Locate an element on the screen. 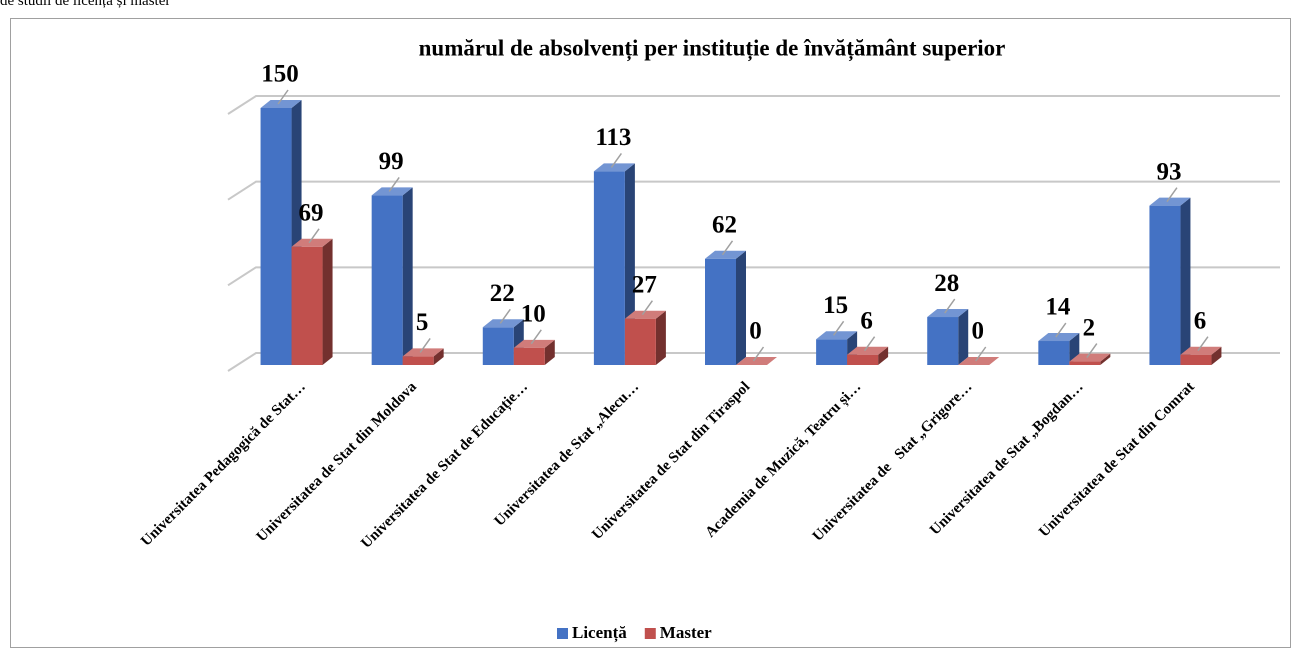 This screenshot has height=648, width=1292. data-label: 15 is located at coordinates (835, 305).